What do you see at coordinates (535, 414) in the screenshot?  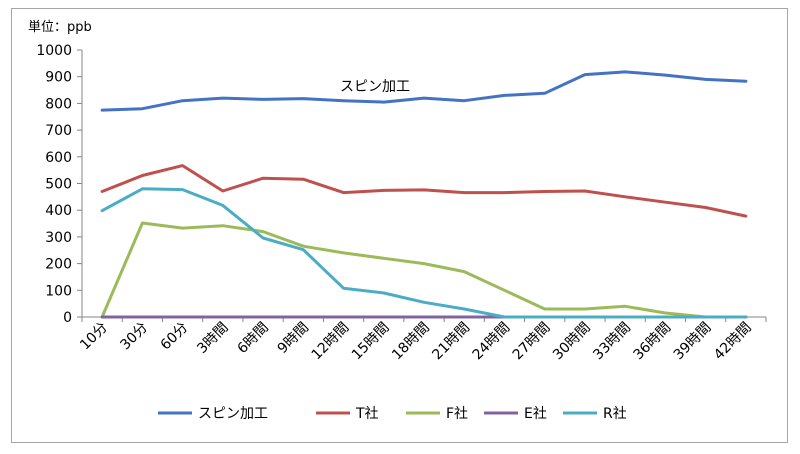 I see `legend-label-3: E社` at bounding box center [535, 414].